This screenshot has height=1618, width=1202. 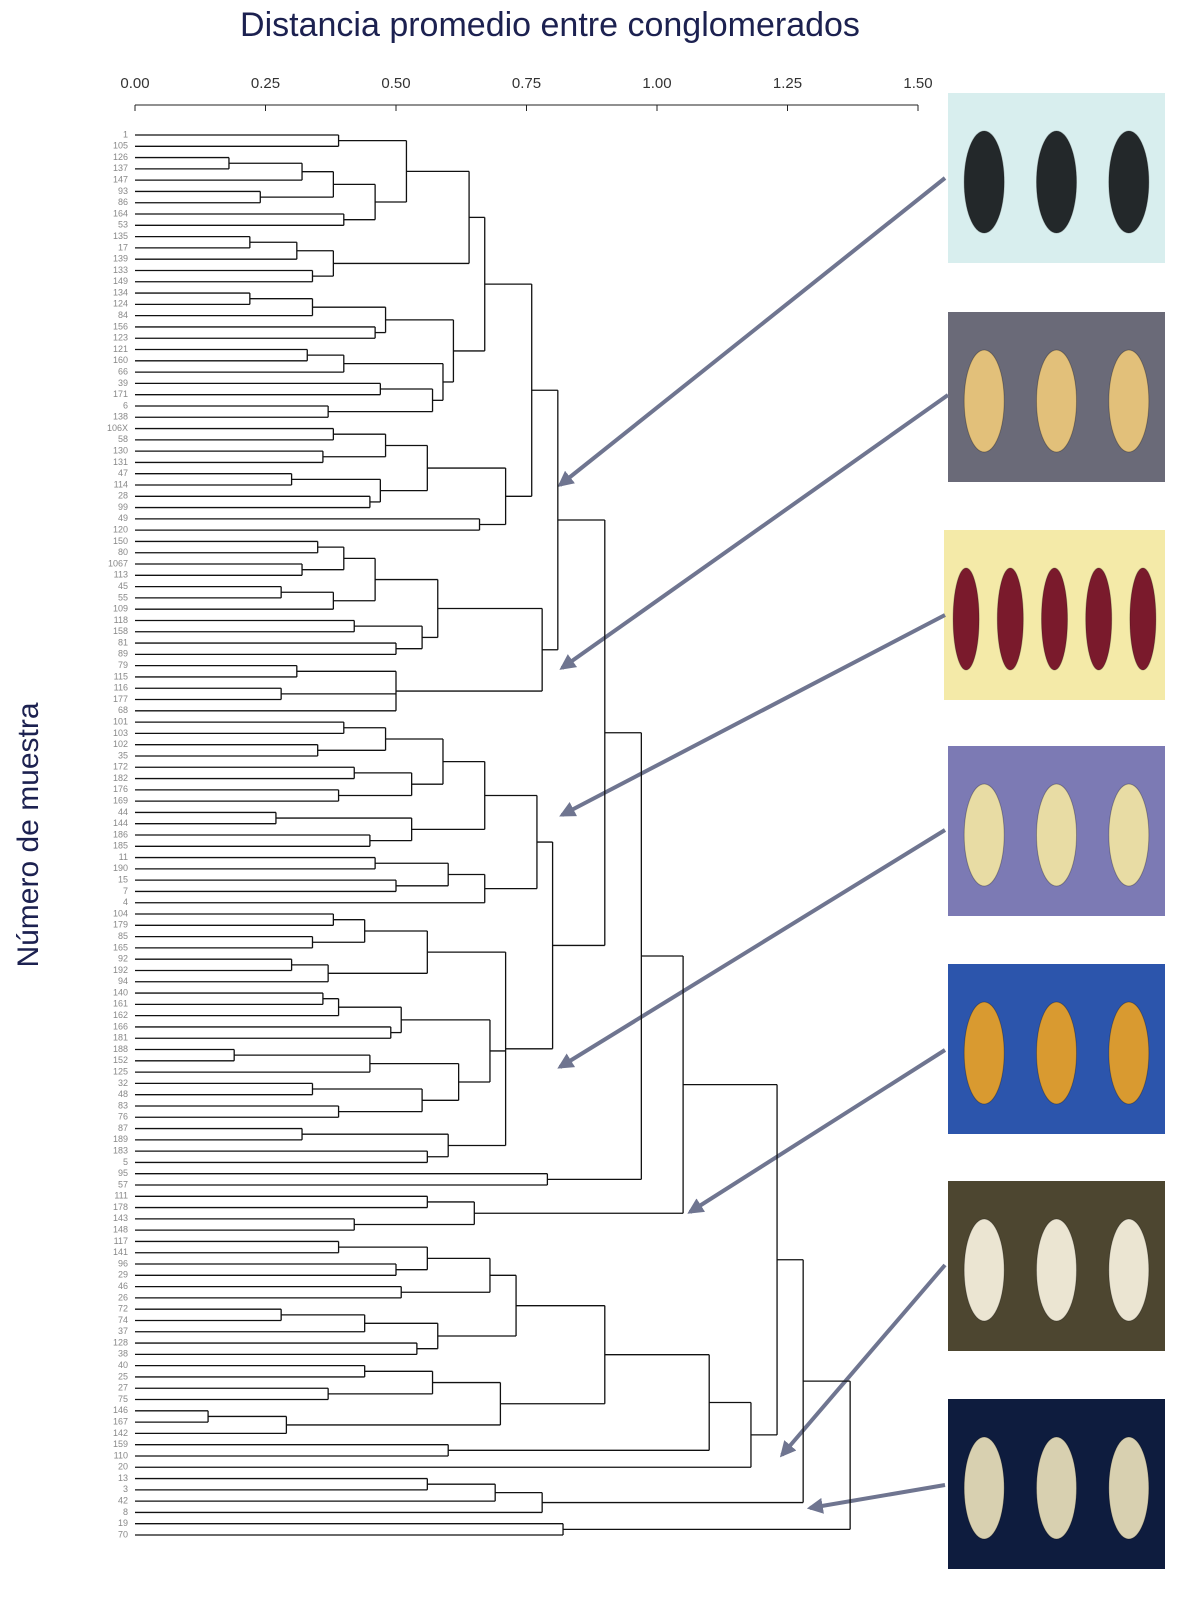 What do you see at coordinates (125, 134) in the screenshot?
I see `leaf-label: 1` at bounding box center [125, 134].